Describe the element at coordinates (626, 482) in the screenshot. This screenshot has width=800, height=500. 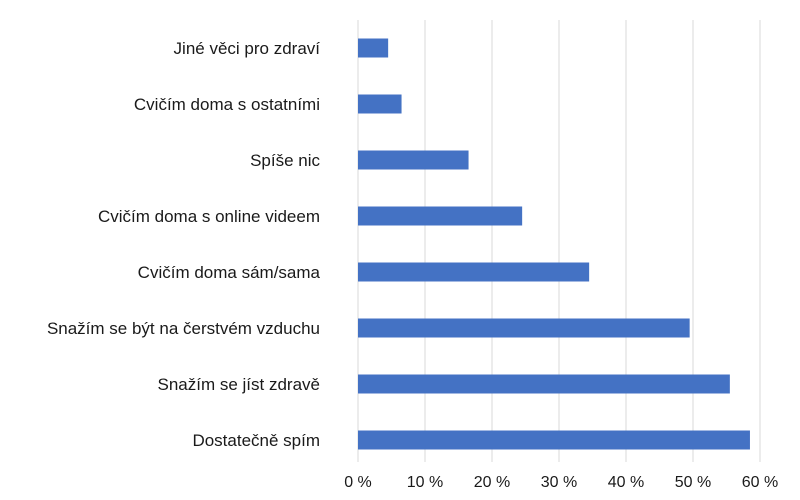
I see `x-tick-label: 40 %` at that location.